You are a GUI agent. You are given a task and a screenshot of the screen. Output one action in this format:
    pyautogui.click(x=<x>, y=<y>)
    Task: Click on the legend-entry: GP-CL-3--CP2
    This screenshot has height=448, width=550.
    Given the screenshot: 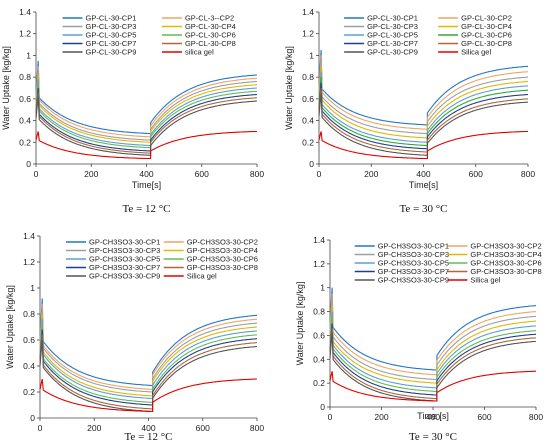 What is the action you would take?
    pyautogui.click(x=209, y=18)
    